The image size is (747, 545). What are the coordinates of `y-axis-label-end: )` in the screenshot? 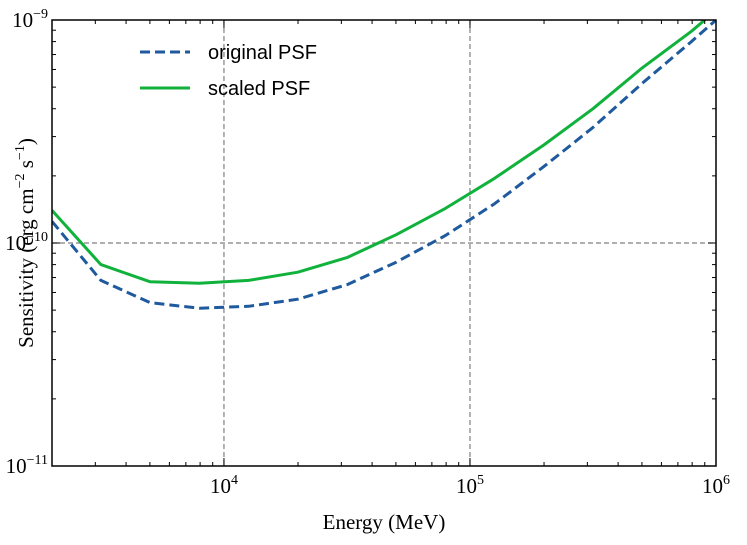 It's located at (26, 141).